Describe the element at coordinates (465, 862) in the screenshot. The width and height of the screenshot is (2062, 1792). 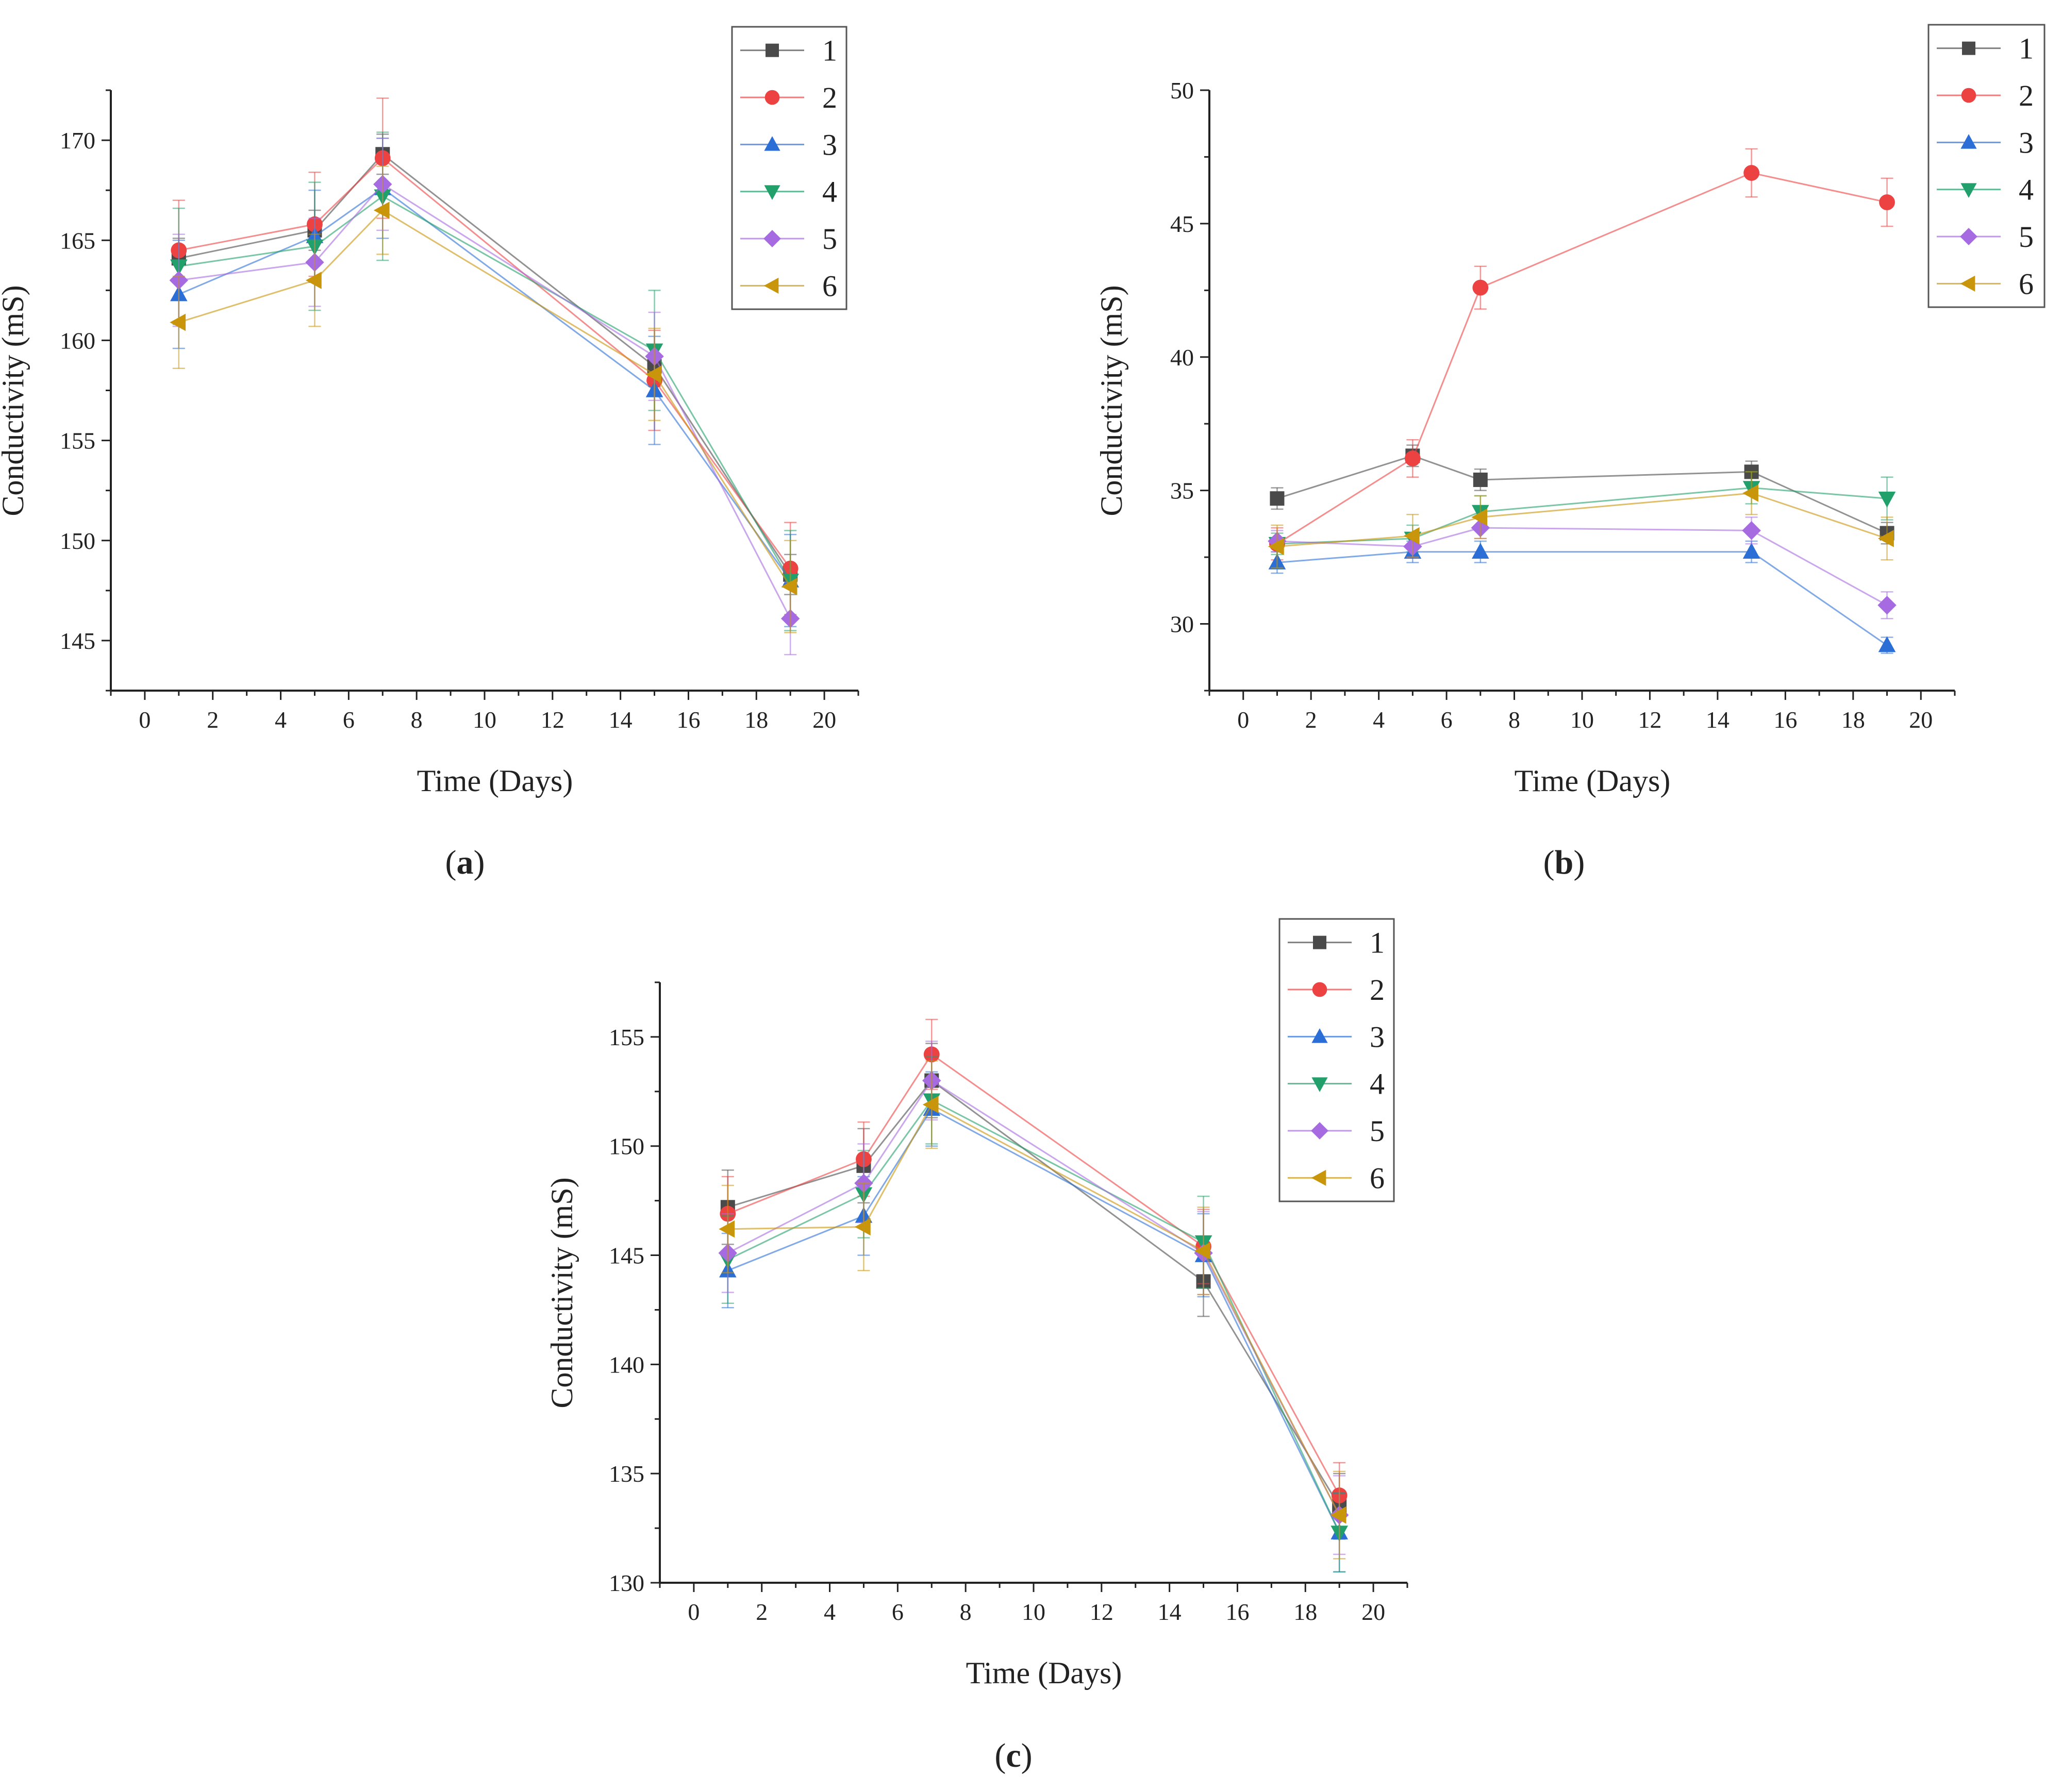
I see `panel-label: (a)` at that location.